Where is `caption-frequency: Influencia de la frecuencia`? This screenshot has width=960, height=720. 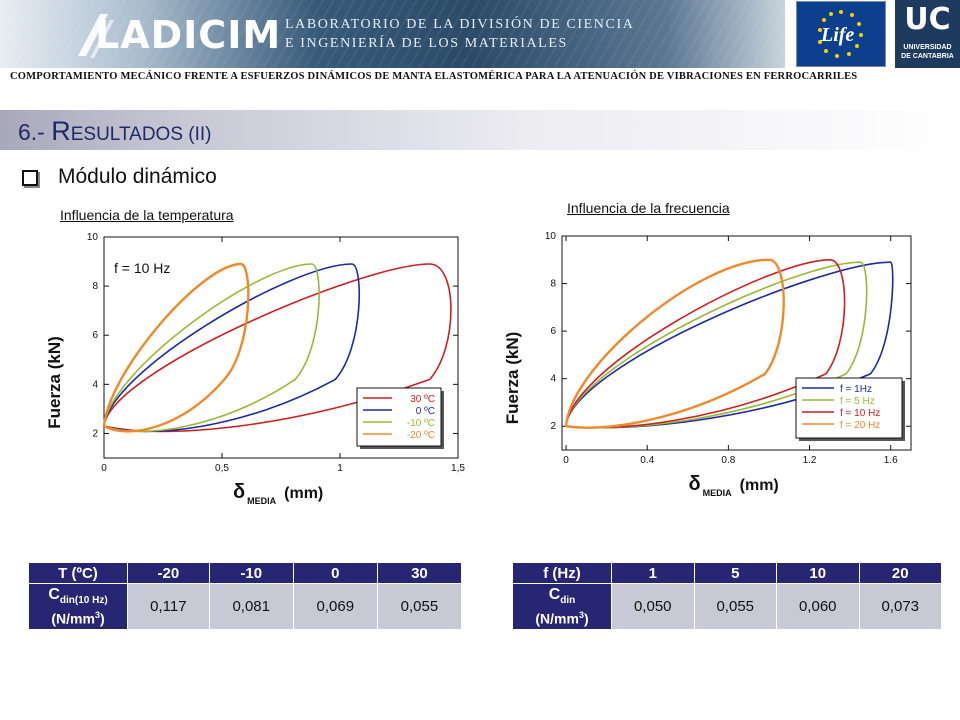
caption-frequency: Influencia de la frecuencia is located at coordinates (648, 208).